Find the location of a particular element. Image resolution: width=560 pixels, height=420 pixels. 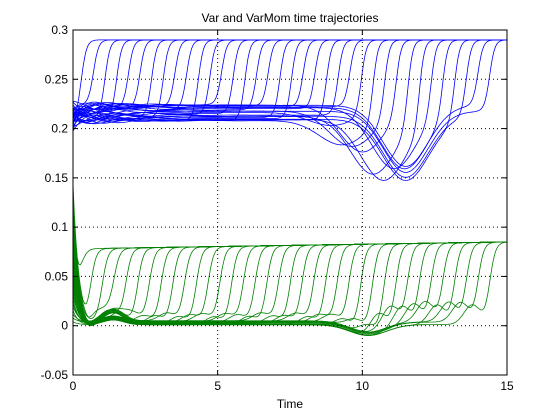

y-tick-label: 0.3 is located at coordinates (59, 30).